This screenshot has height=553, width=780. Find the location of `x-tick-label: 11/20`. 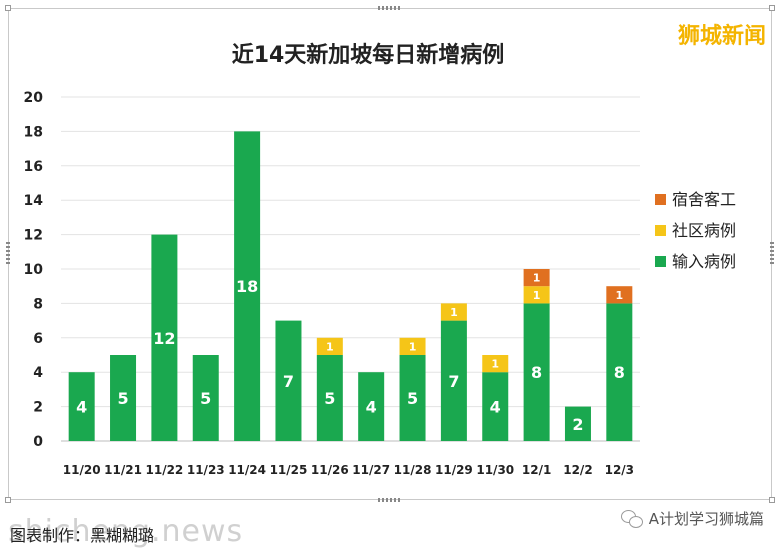

x-tick-label: 11/20 is located at coordinates (82, 470).